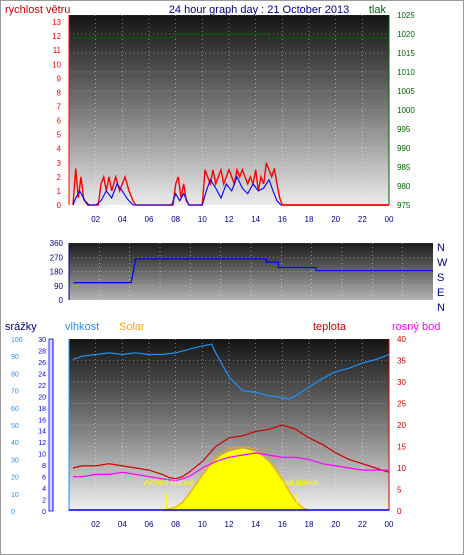 The image size is (464, 555). I want to click on humidity-tick-label: 80, so click(15, 374).